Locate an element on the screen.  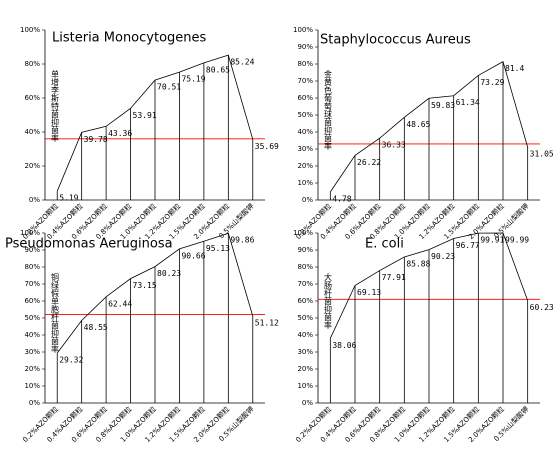
data-label: 38.06 is located at coordinates (344, 345).